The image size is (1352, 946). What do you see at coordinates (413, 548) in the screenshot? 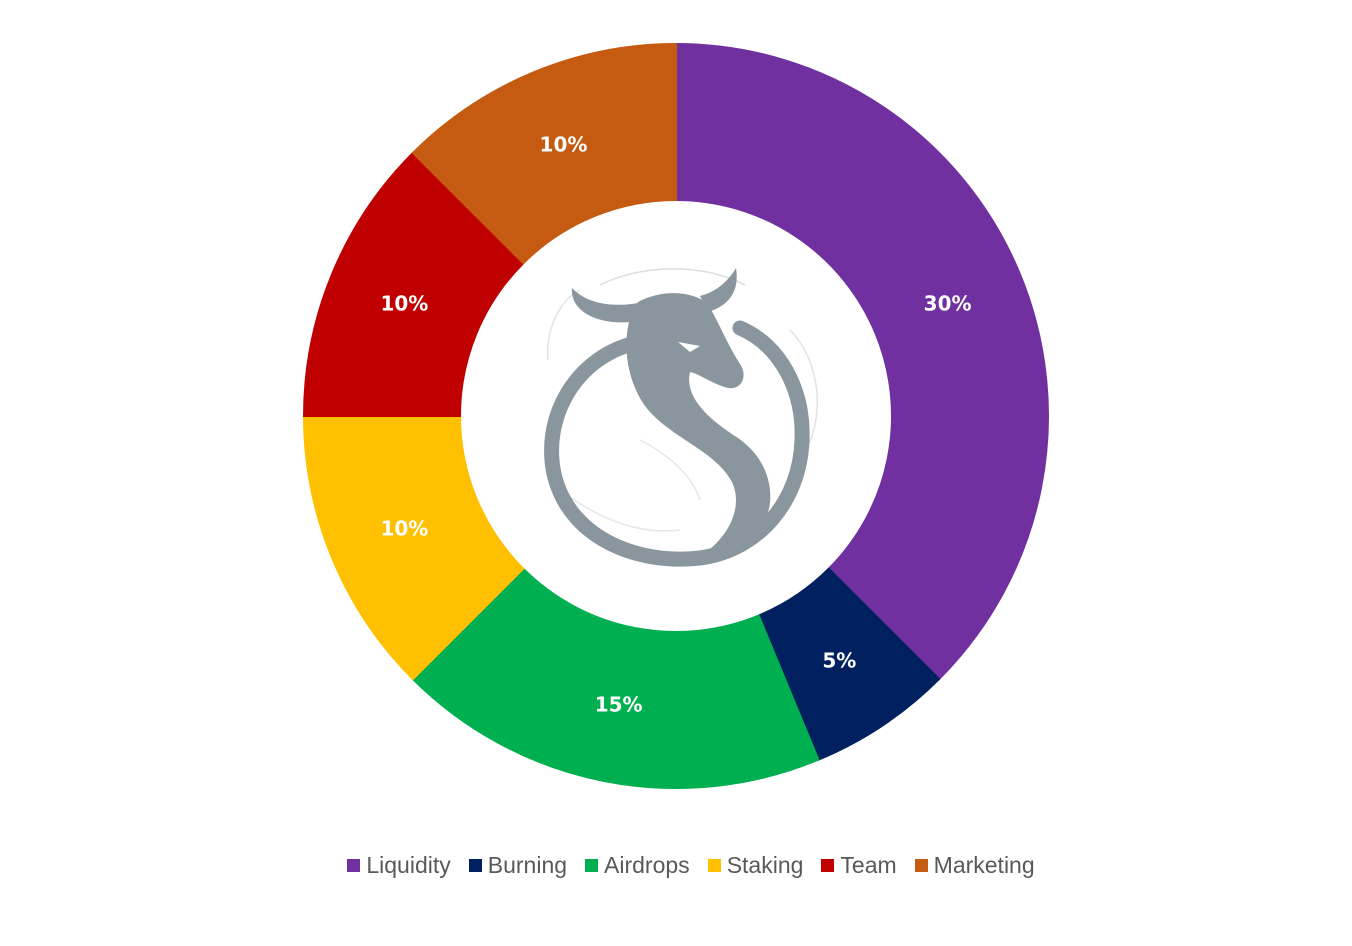
I see `slice-staking` at bounding box center [413, 548].